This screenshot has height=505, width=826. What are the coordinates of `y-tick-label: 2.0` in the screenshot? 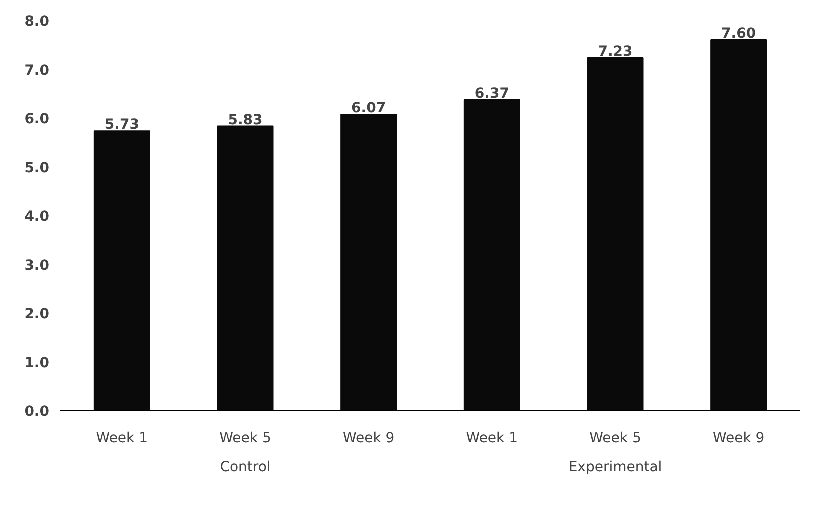 It's located at (37, 314).